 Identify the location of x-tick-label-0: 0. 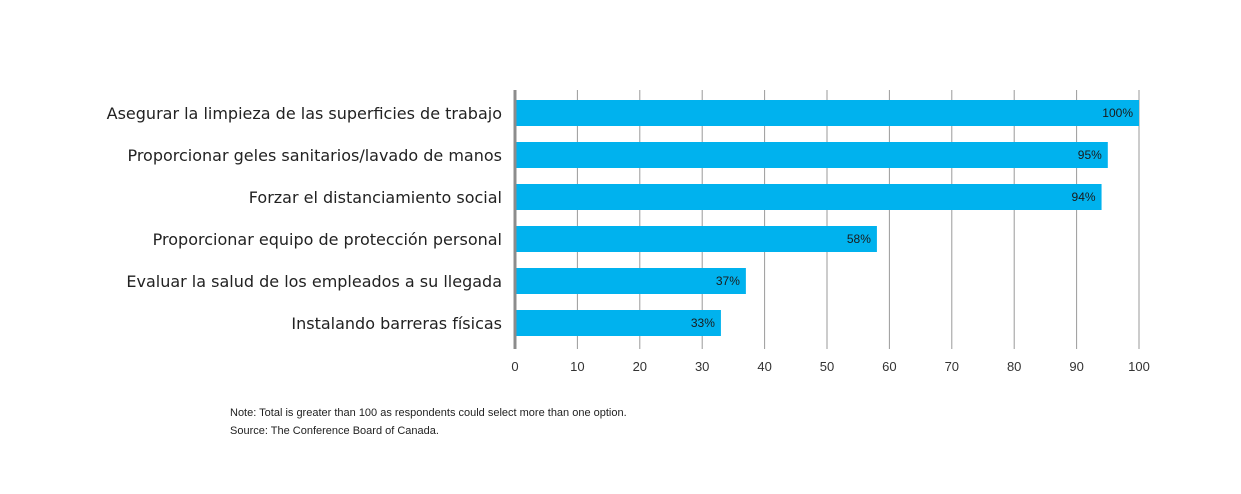
(514, 366).